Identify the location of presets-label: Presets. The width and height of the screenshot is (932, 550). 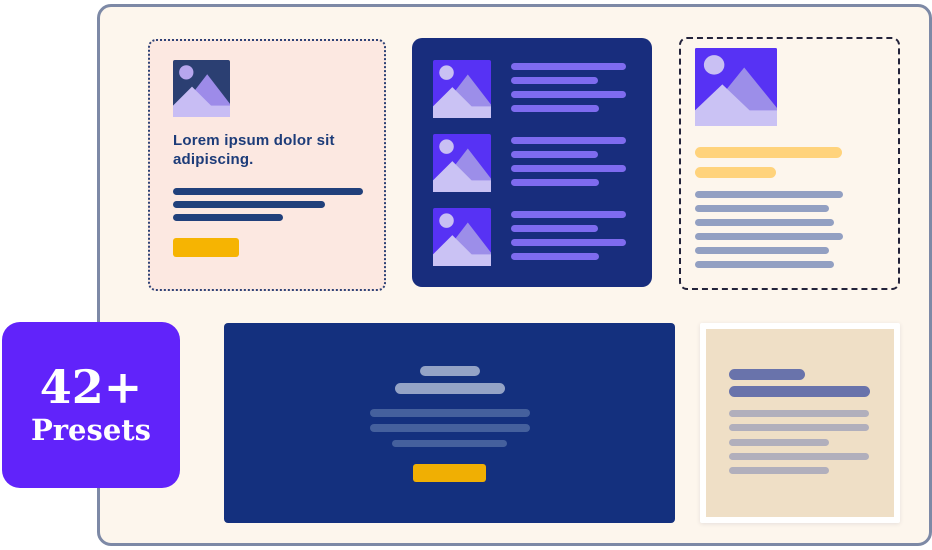
(91, 430).